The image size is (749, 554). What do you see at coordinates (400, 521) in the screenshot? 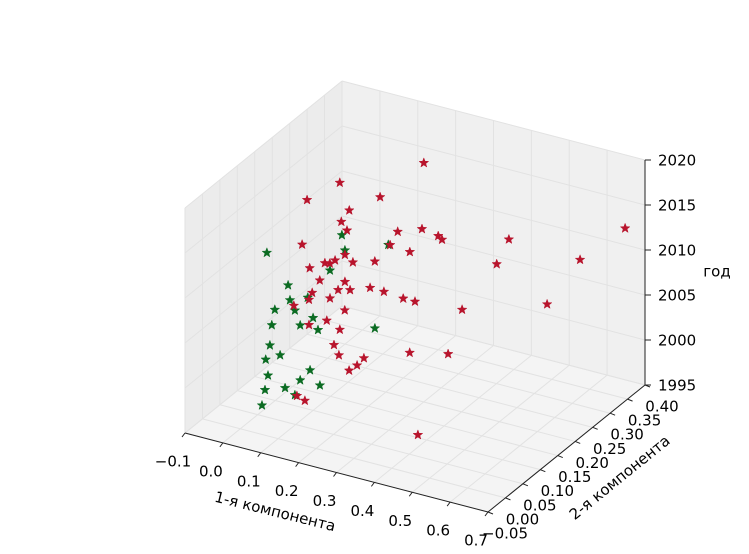
I see `x-tick-label: 0.5` at bounding box center [400, 521].